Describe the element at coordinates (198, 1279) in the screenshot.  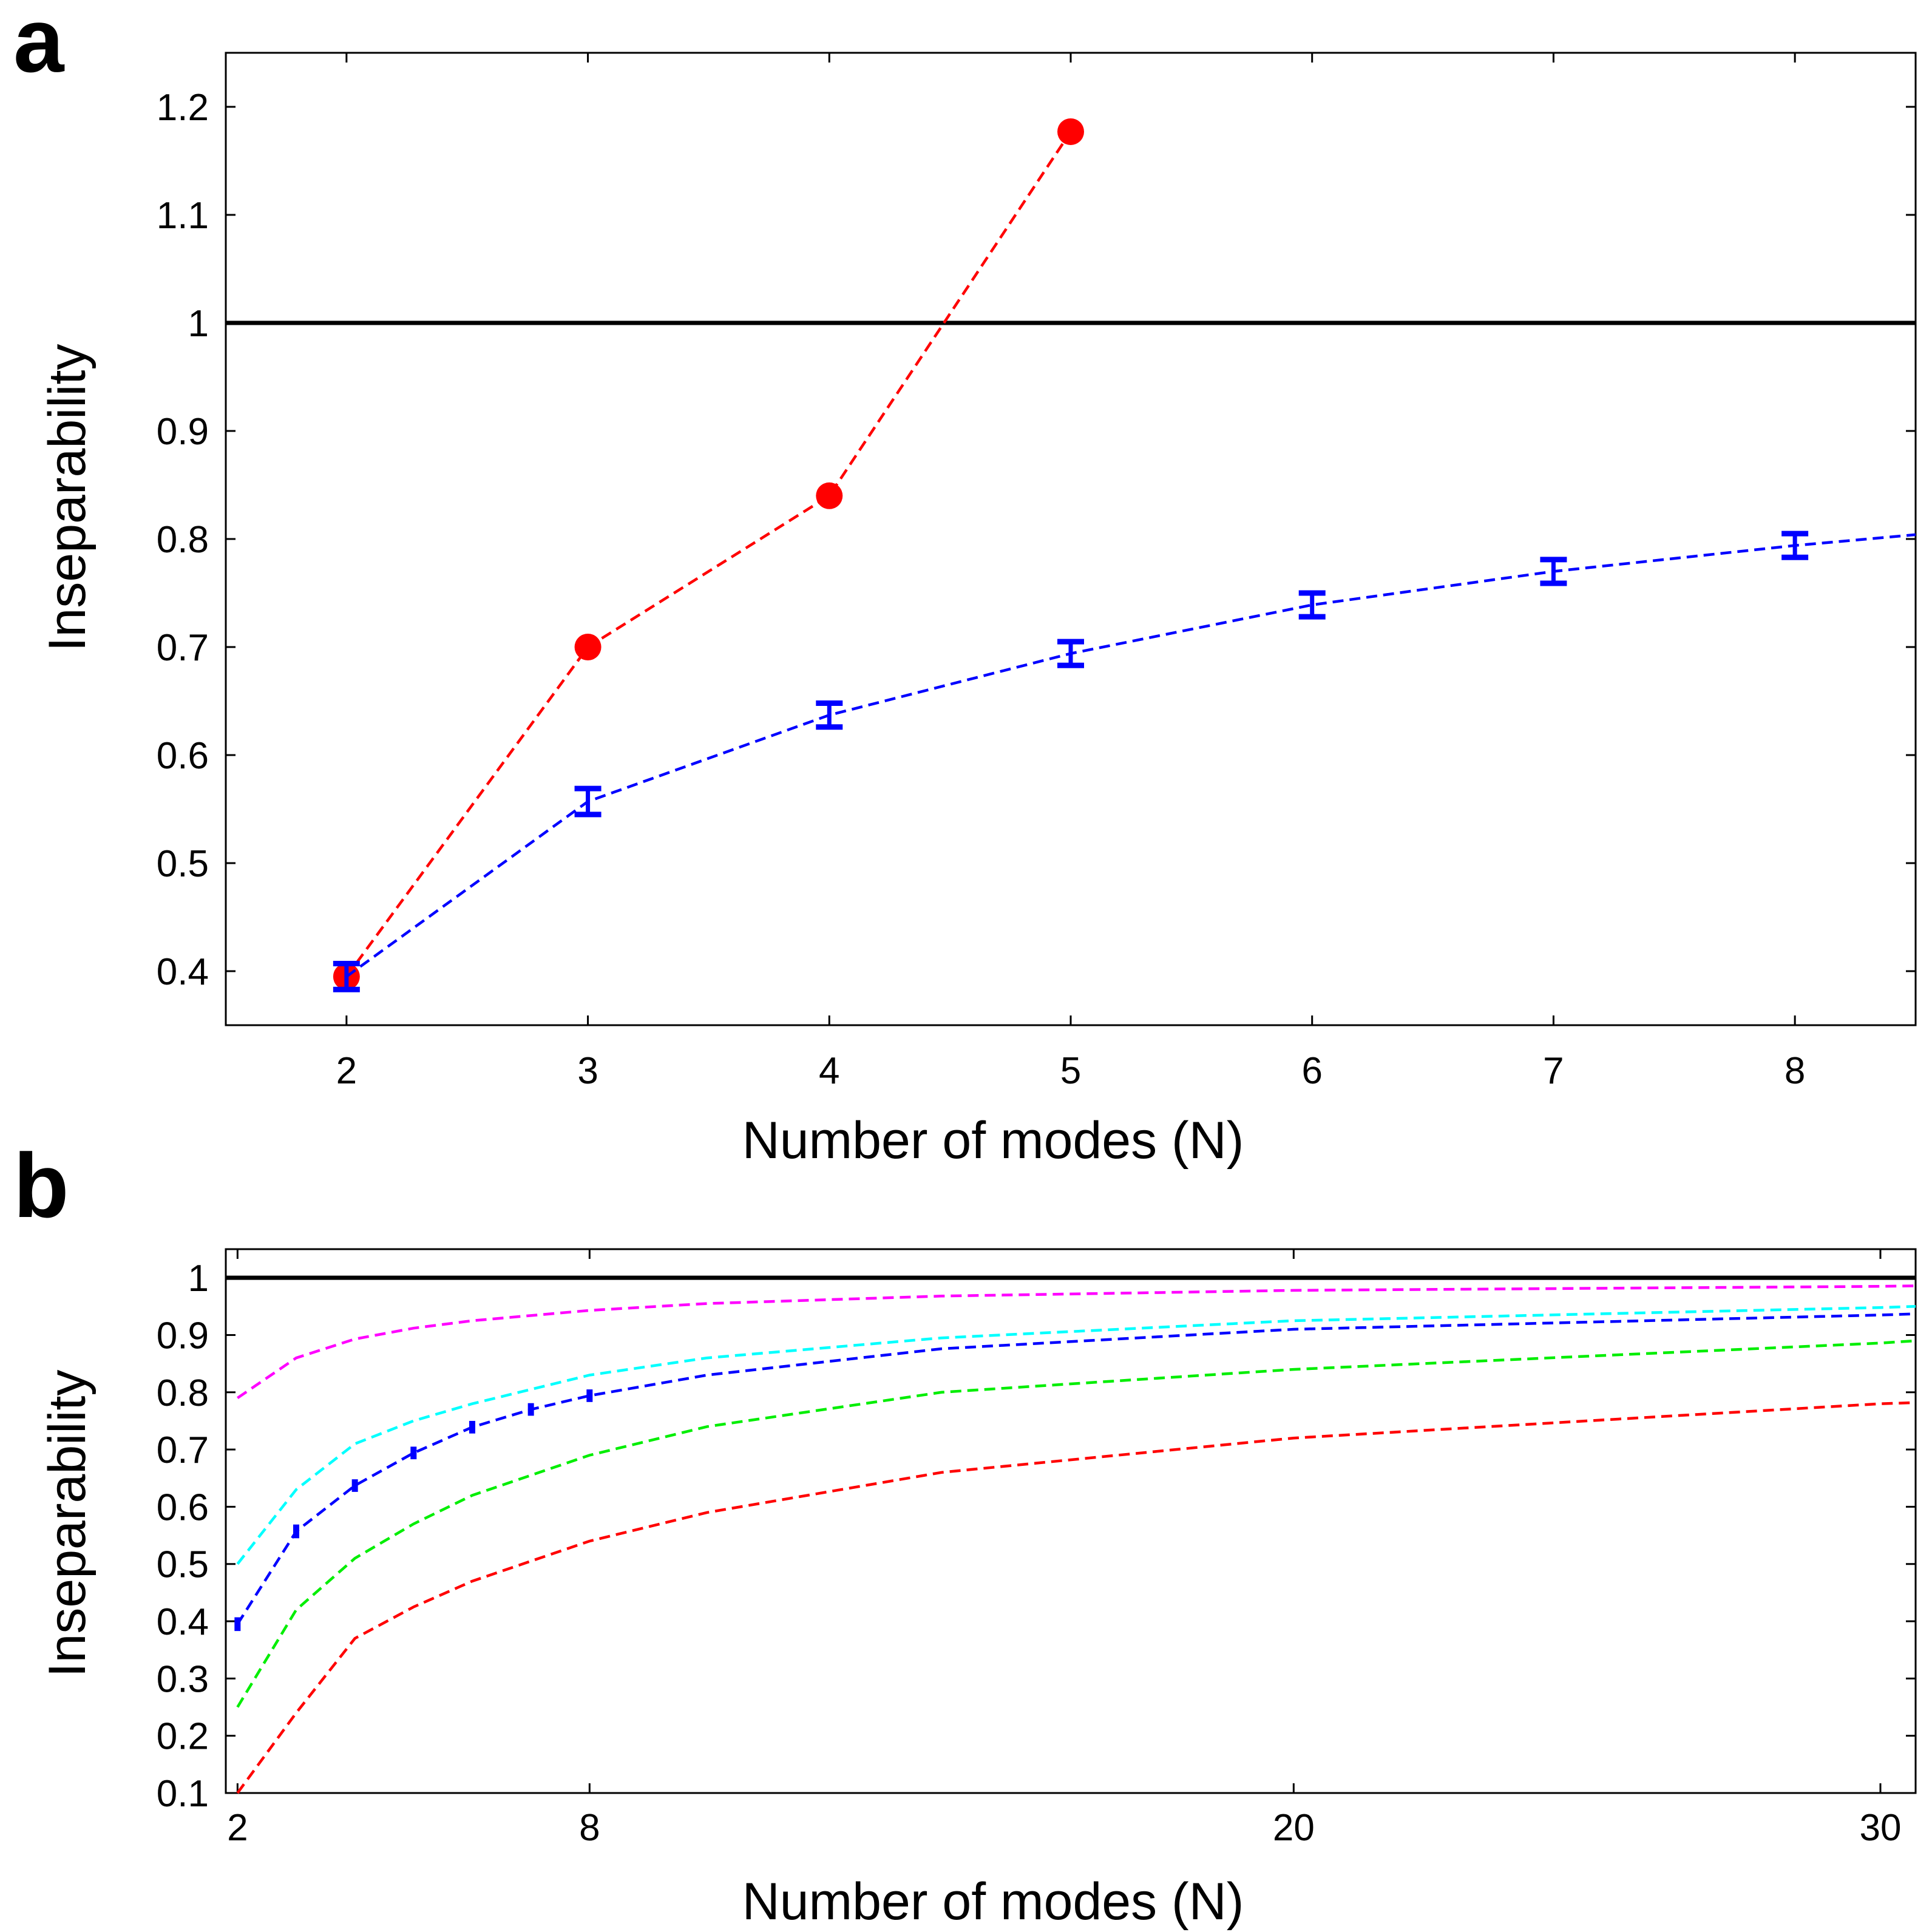
I see `panel-b-y-tick-label: 1` at that location.